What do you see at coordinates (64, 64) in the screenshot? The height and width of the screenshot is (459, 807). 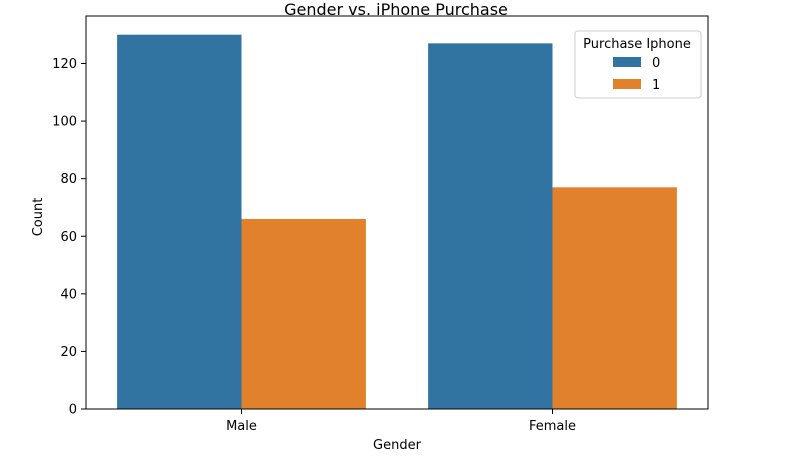 I see `y-tick-label-120: 120` at bounding box center [64, 64].